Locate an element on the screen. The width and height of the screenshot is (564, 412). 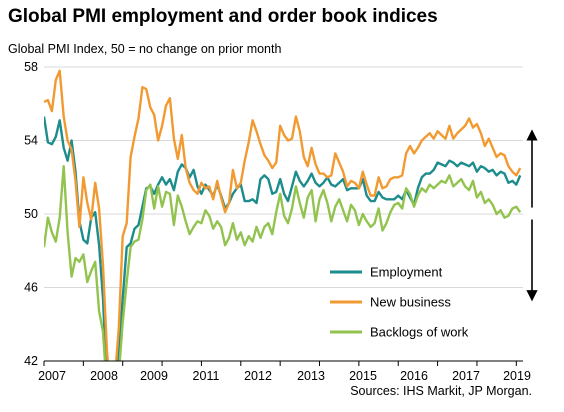
legend-label-new-business: New business is located at coordinates (410, 302).